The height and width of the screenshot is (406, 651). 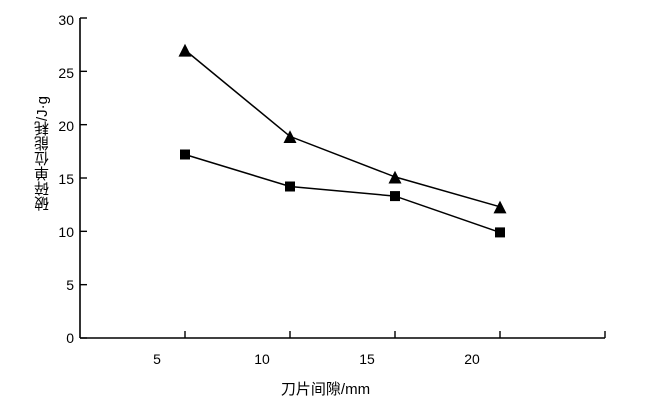 I want to click on y-tick-label-20: 20, so click(x=66, y=126).